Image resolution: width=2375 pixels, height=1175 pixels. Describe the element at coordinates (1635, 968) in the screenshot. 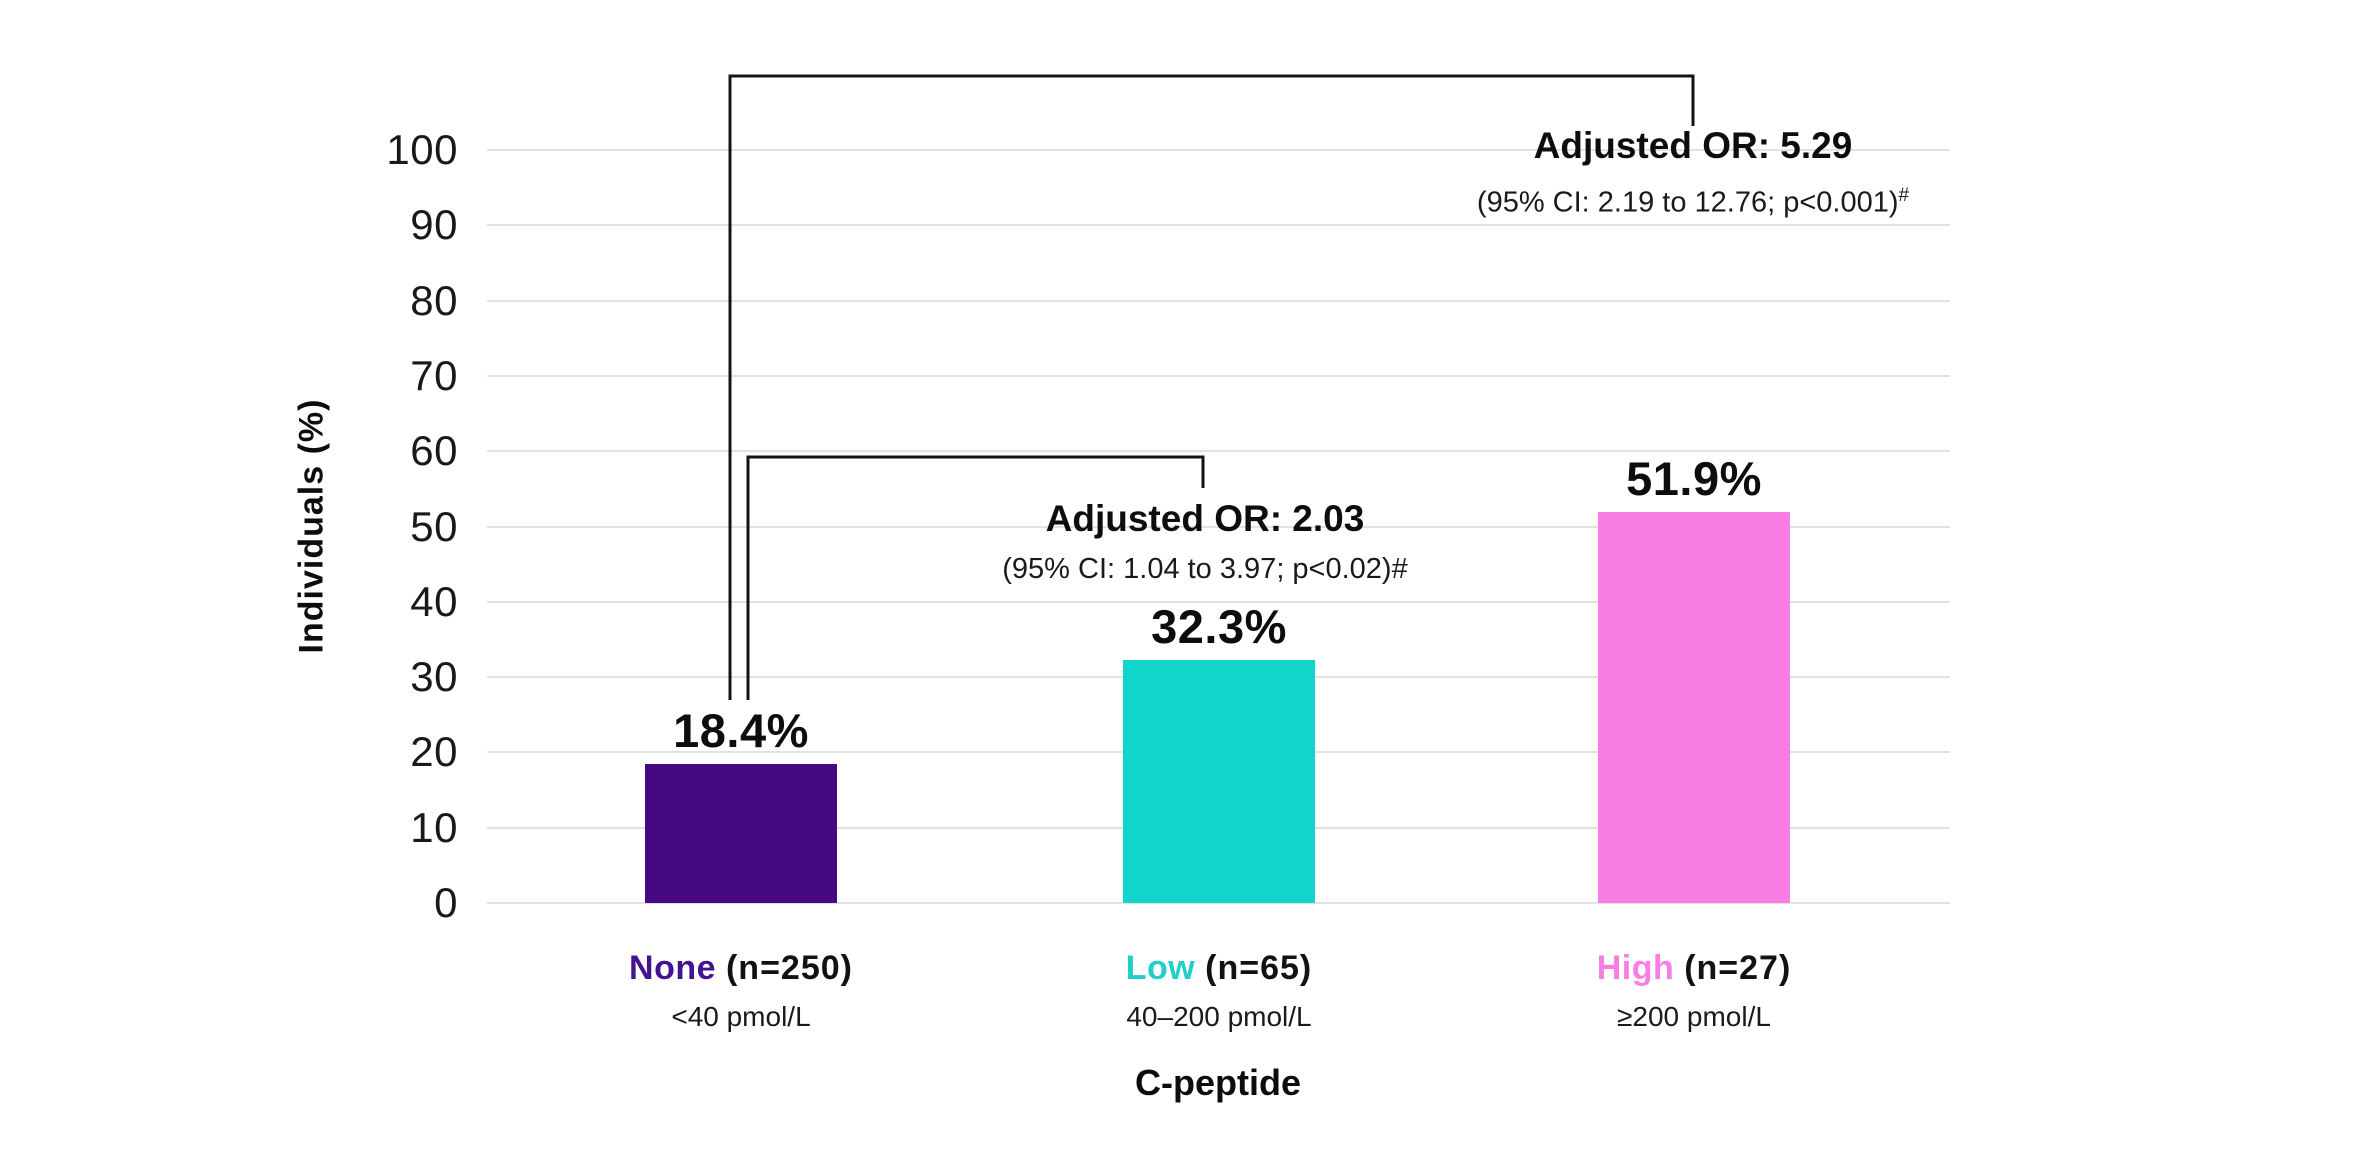

I see `category-name: High` at that location.